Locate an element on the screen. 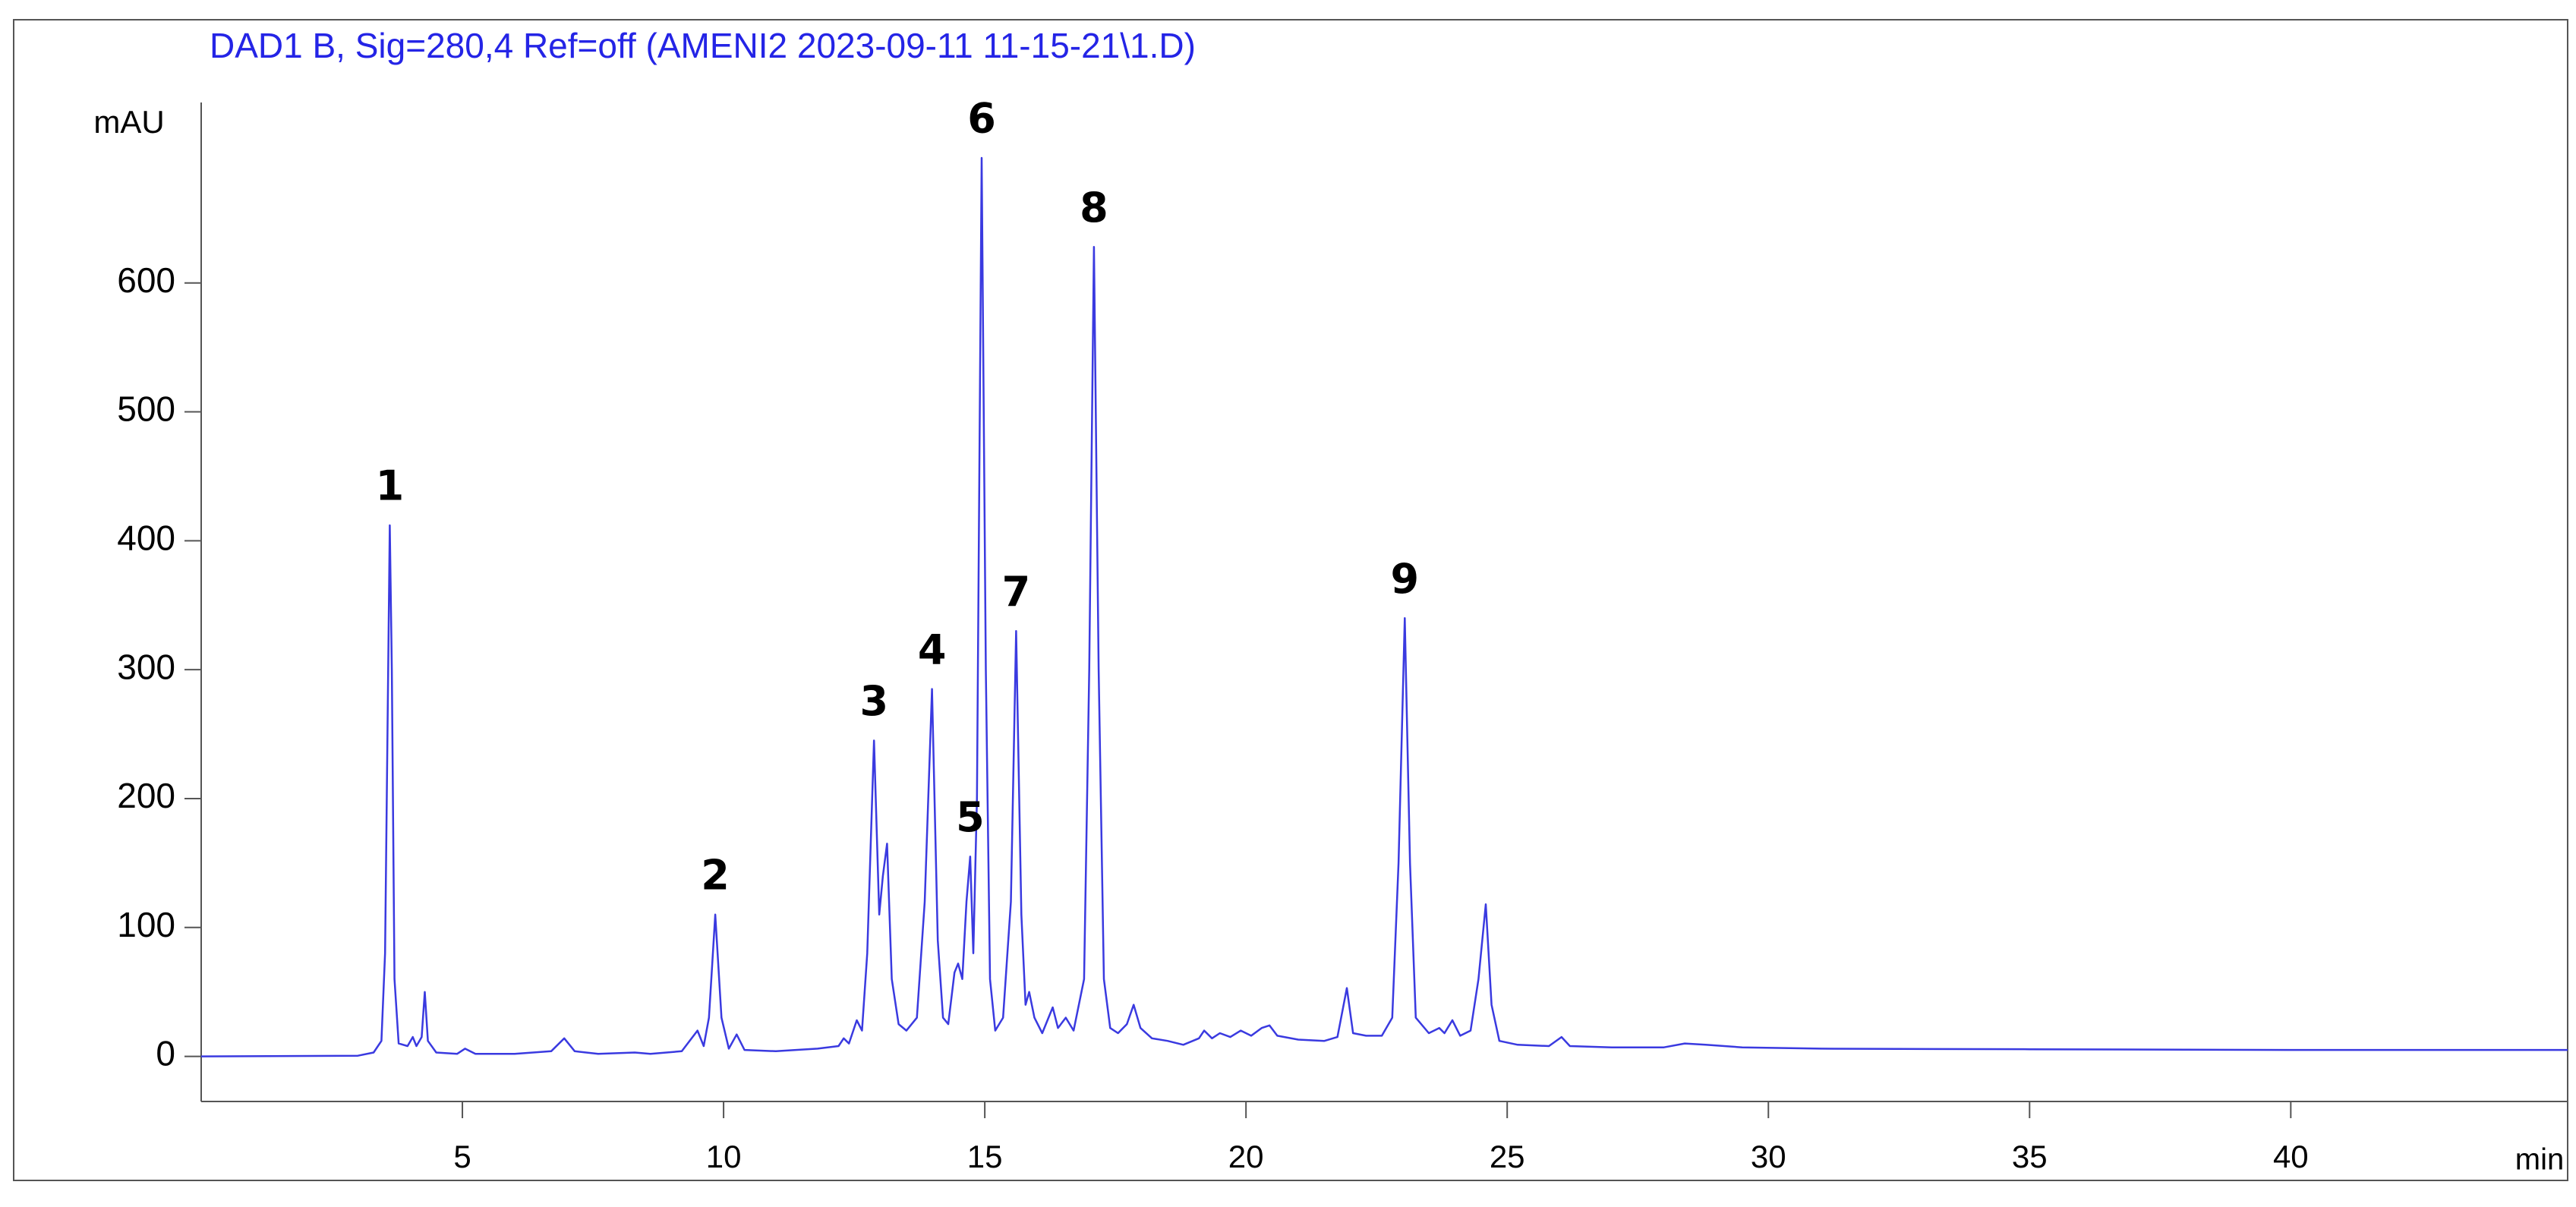 This screenshot has height=1207, width=2576. y-tick-label: 200 is located at coordinates (146, 796).